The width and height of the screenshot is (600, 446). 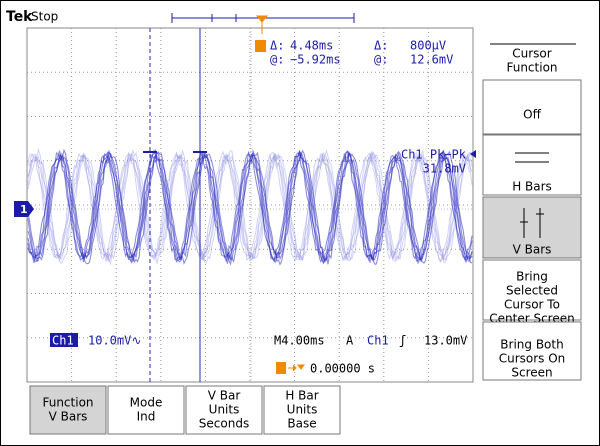 What do you see at coordinates (532, 277) in the screenshot?
I see `menu-button-label: Bring` at bounding box center [532, 277].